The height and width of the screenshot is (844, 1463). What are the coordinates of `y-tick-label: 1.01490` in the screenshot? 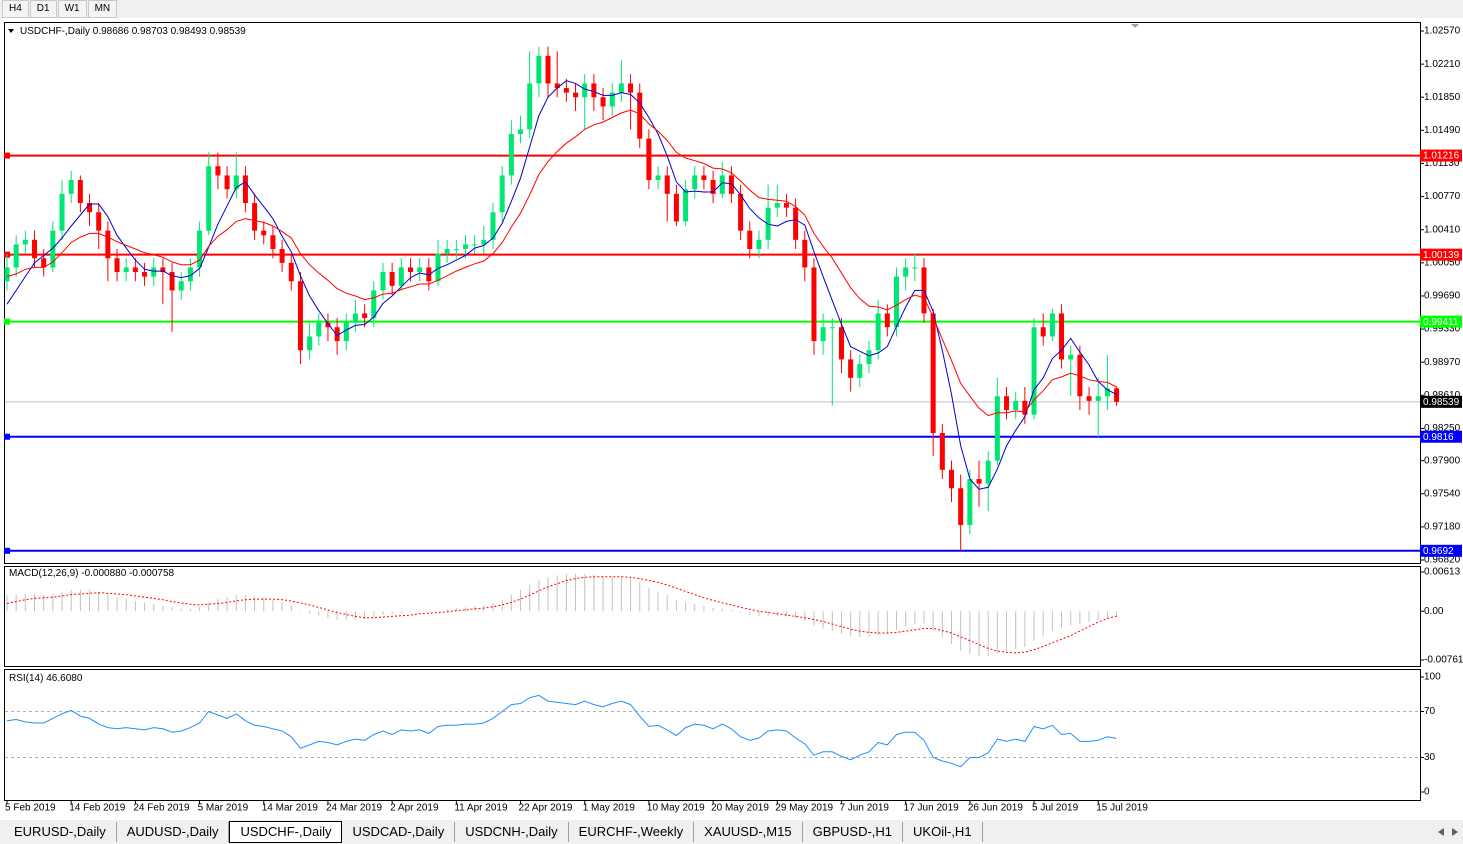 It's located at (1442, 130).